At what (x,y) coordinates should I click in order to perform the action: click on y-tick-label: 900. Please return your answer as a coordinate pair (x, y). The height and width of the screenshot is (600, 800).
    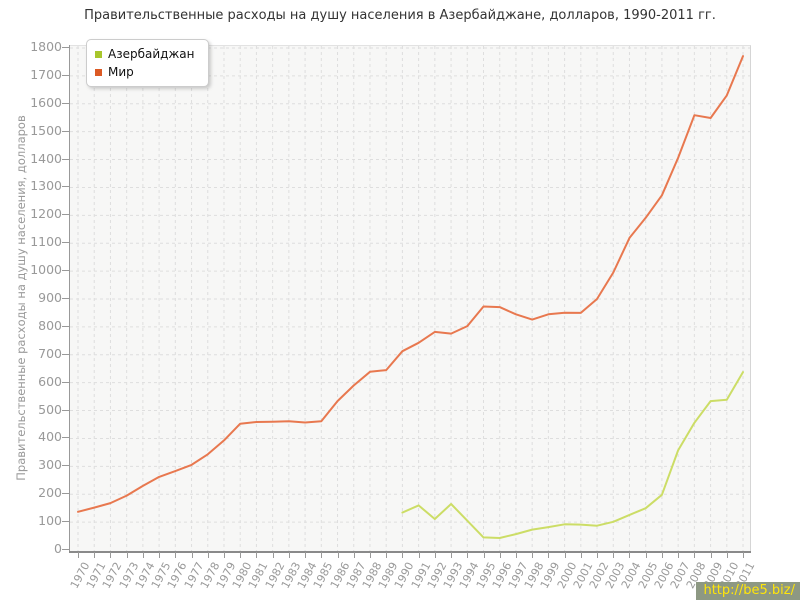
    Looking at the image, I should click on (50, 297).